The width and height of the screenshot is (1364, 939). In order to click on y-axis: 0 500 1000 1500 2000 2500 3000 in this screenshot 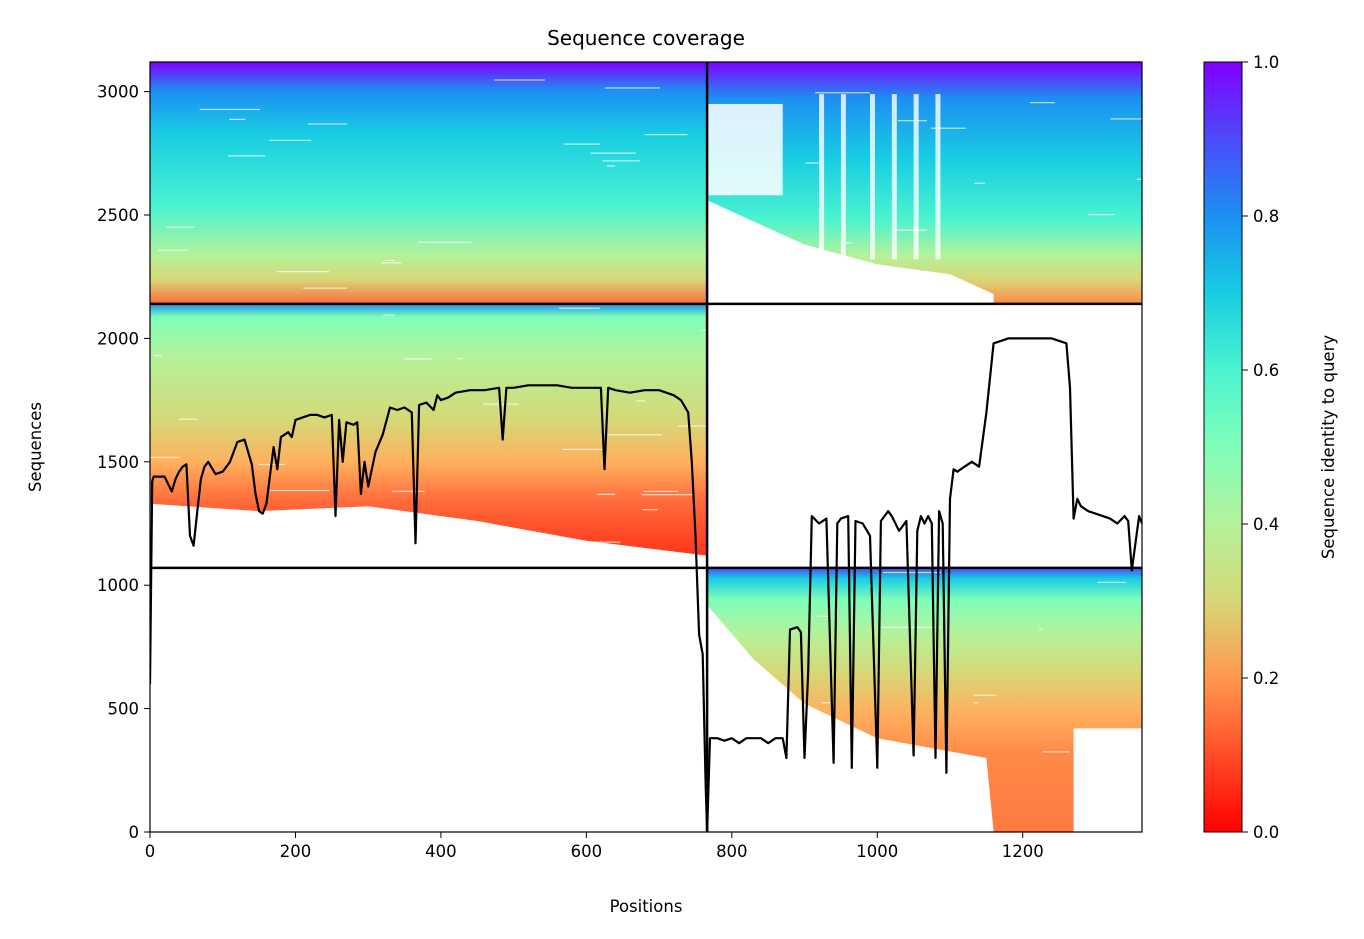, I will do `click(123, 462)`.